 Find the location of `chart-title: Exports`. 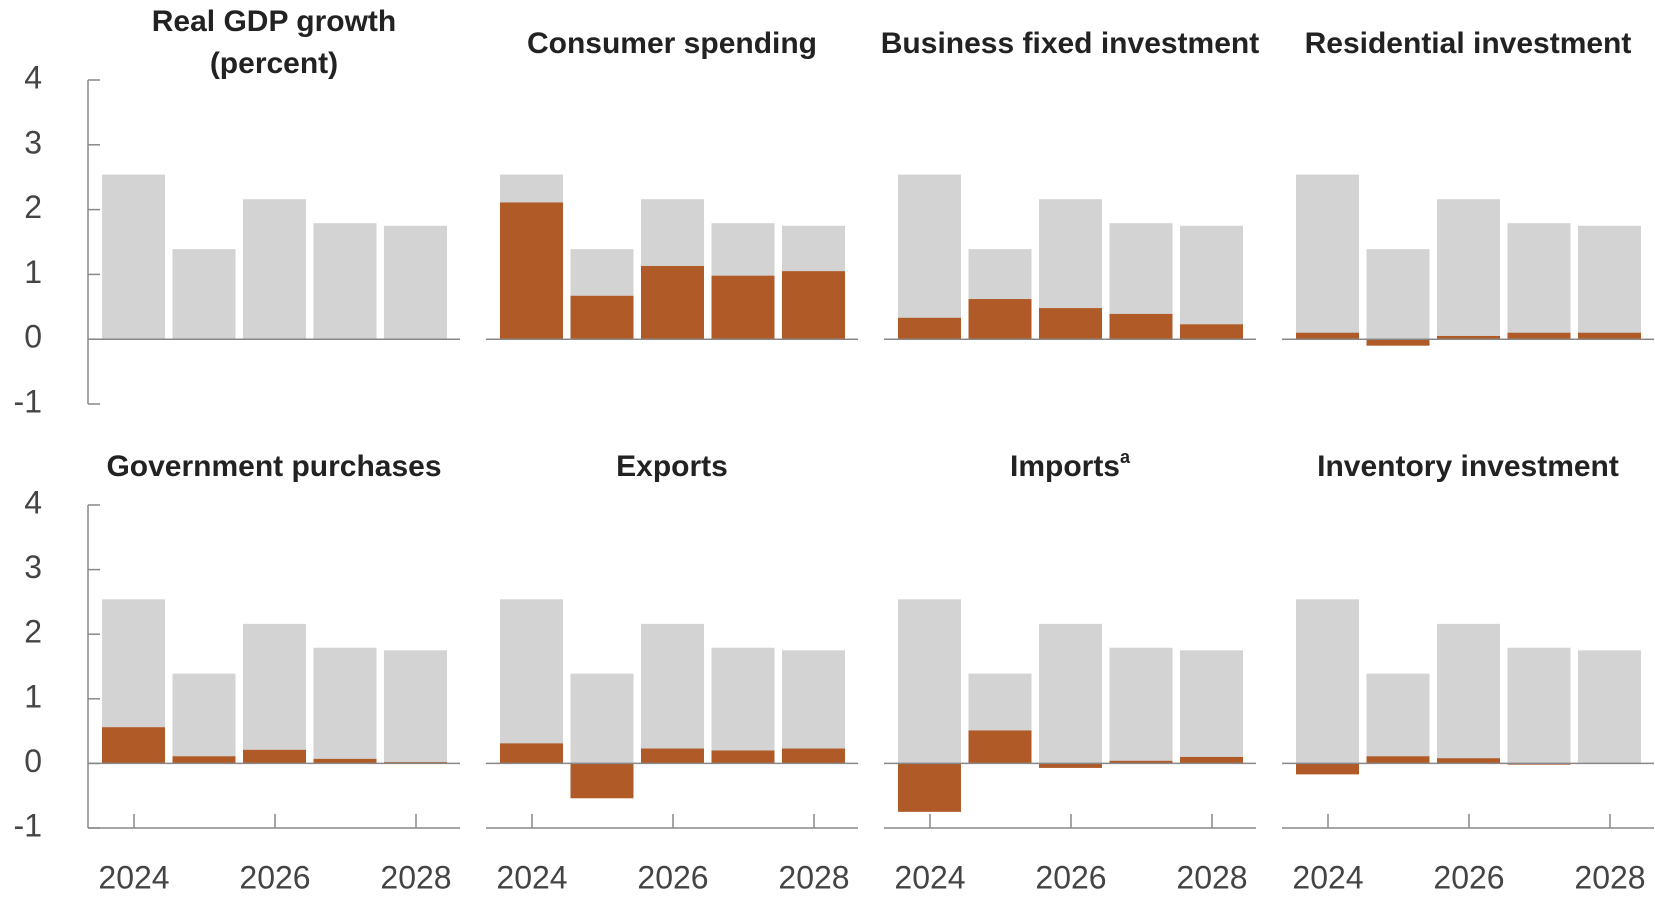

chart-title: Exports is located at coordinates (672, 466).